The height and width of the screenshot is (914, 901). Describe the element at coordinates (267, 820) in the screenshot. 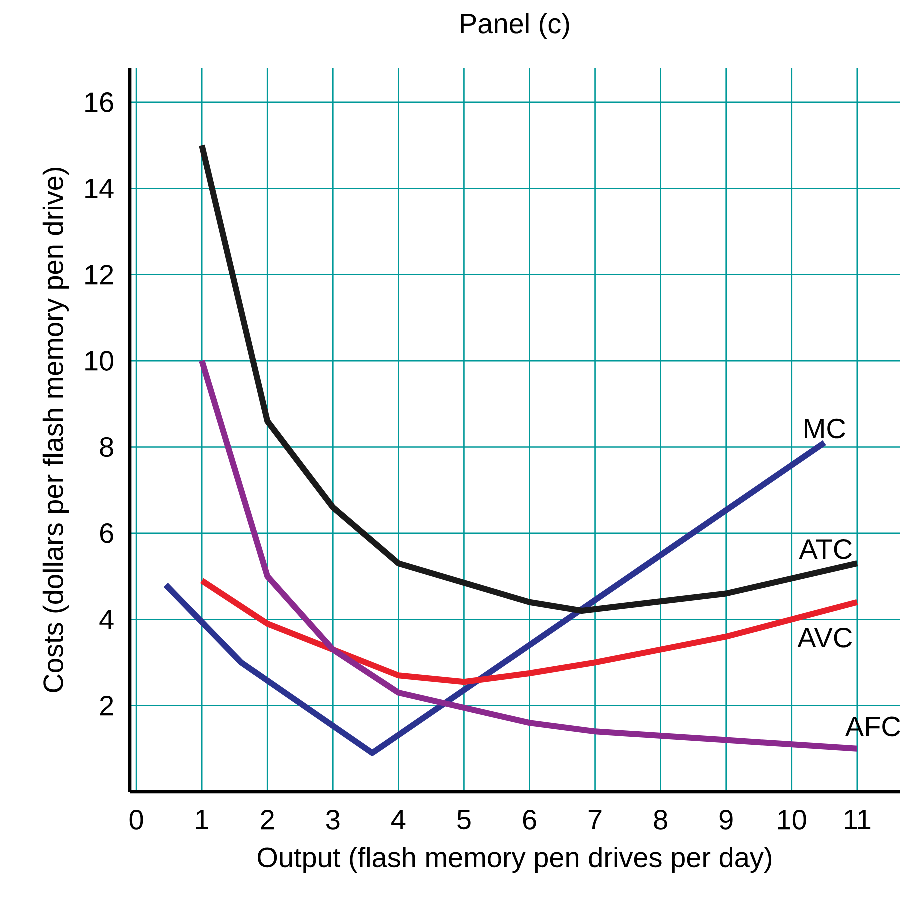

I see `x-tick-label: 2` at that location.